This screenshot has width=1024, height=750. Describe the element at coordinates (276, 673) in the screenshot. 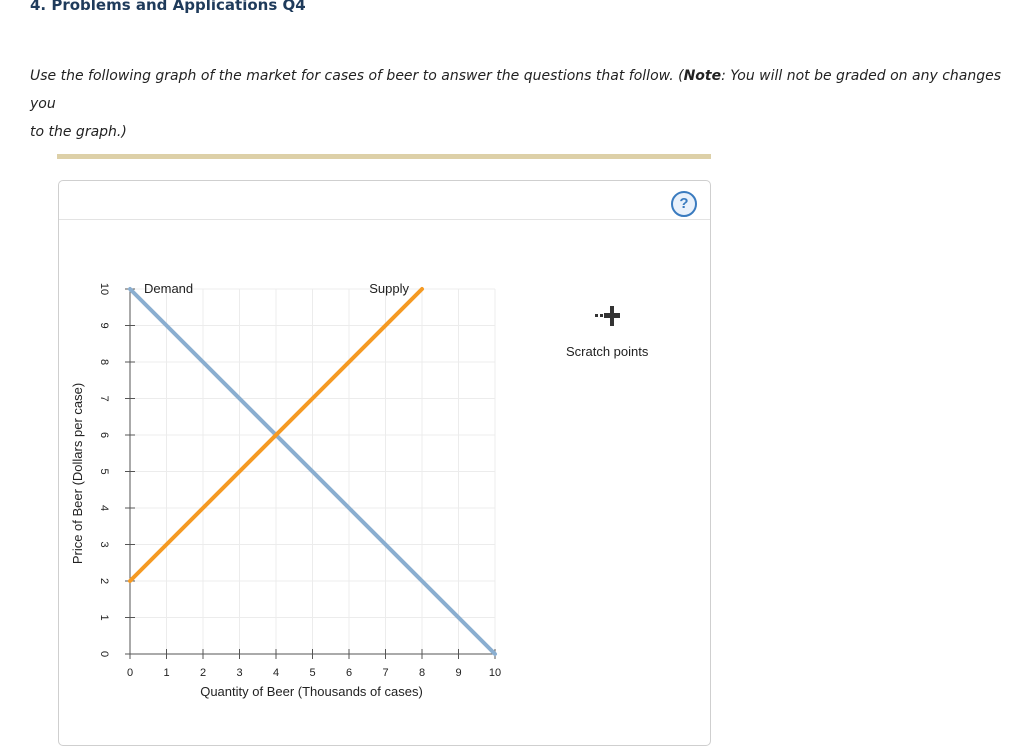

I see `x-tick-label: 4` at that location.